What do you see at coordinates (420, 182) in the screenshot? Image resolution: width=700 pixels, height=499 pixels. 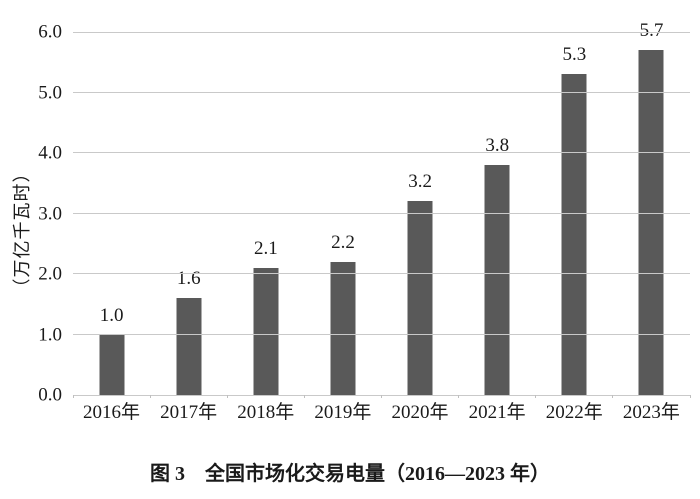 I see `bar-value-label: 3.2` at bounding box center [420, 182].